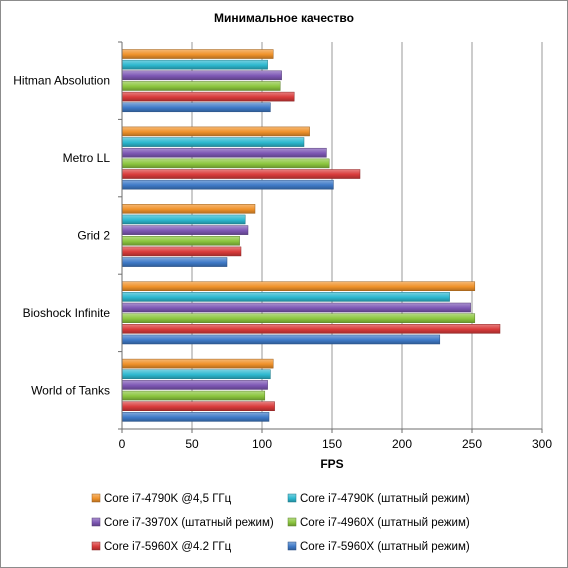  I want to click on legend-label: Core i7-4960X (штатный режим), so click(385, 523).